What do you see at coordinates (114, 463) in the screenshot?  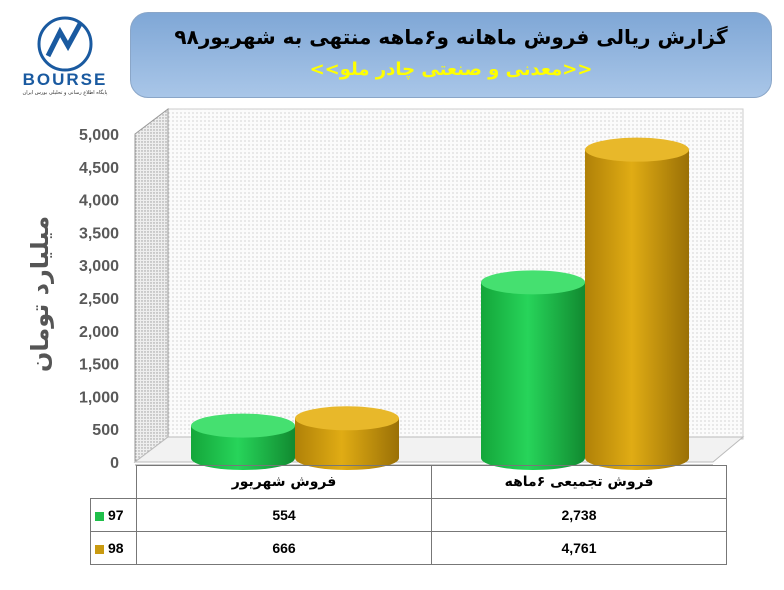 I see `y-tick-label: 0` at bounding box center [114, 463].